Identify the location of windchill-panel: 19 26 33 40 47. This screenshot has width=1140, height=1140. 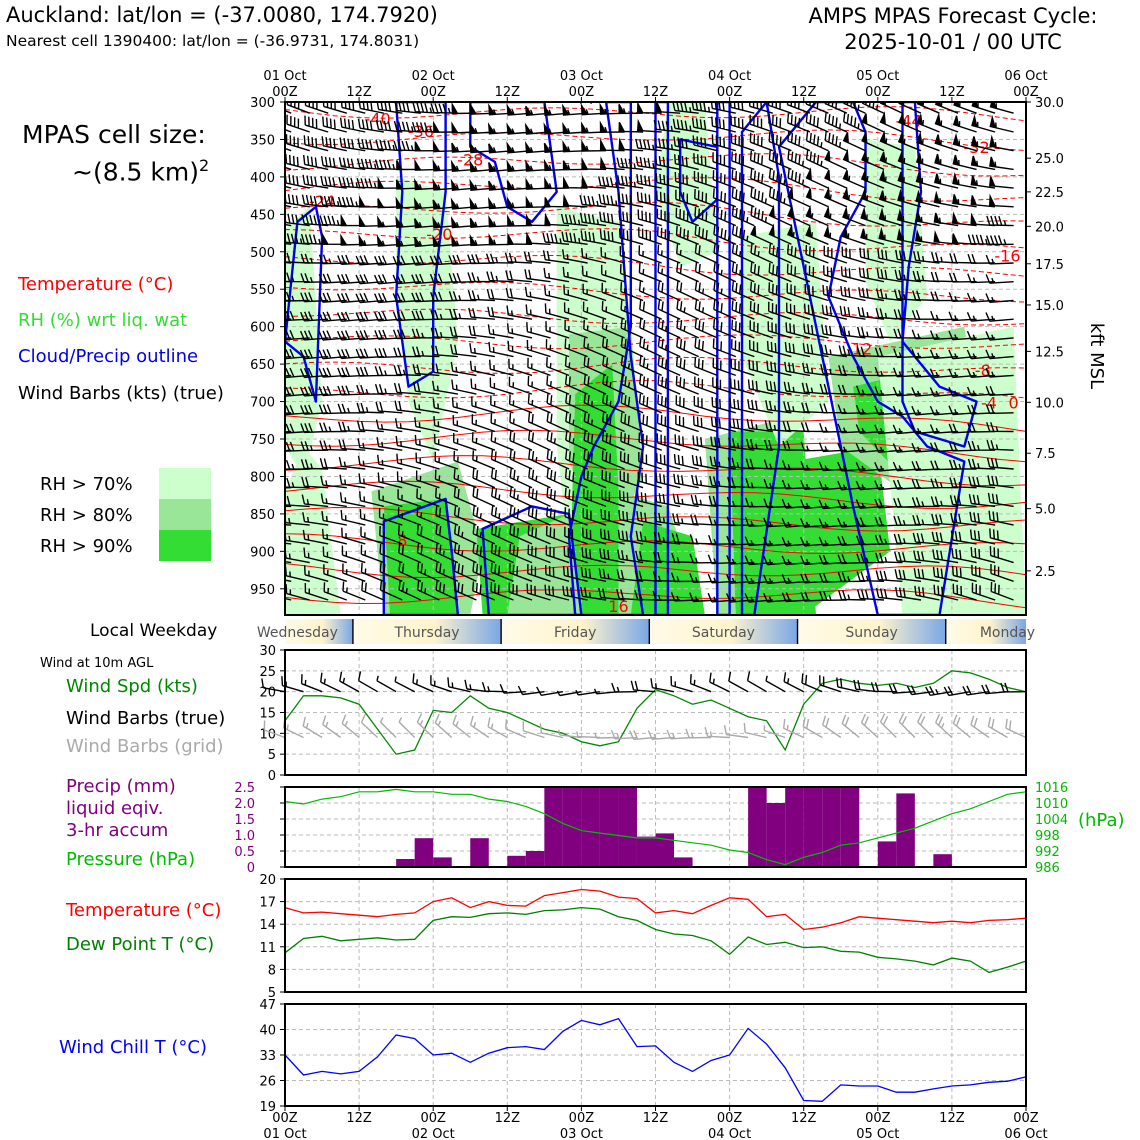
(643, 1056).